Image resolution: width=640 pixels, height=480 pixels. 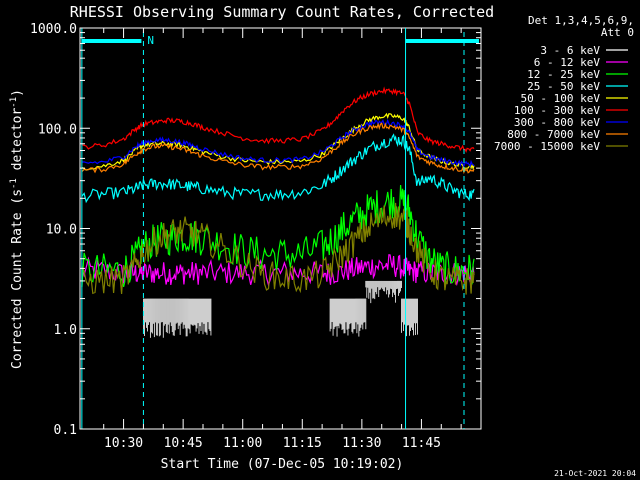 I want to click on detectors-label: Det 1,3,4,5,6,9,, so click(x=581, y=20).